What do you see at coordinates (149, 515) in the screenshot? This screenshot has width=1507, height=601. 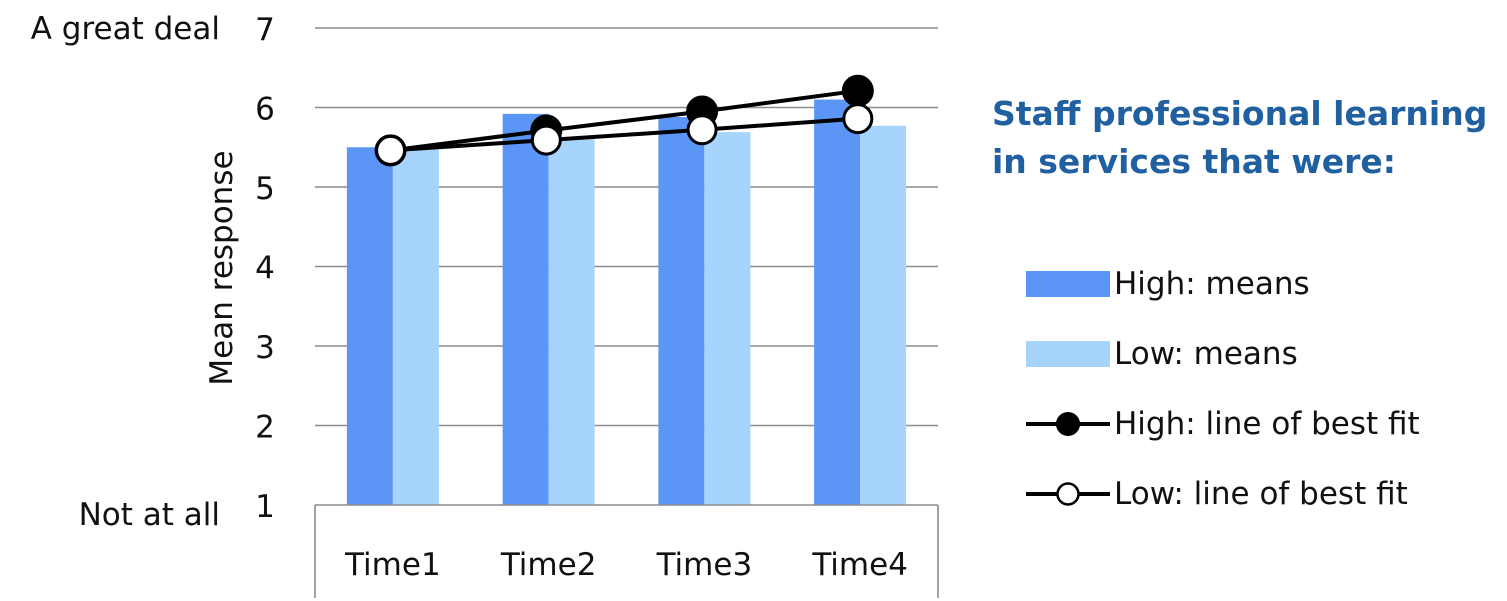 I see `y-anchor-label-bottom: Not at all` at bounding box center [149, 515].